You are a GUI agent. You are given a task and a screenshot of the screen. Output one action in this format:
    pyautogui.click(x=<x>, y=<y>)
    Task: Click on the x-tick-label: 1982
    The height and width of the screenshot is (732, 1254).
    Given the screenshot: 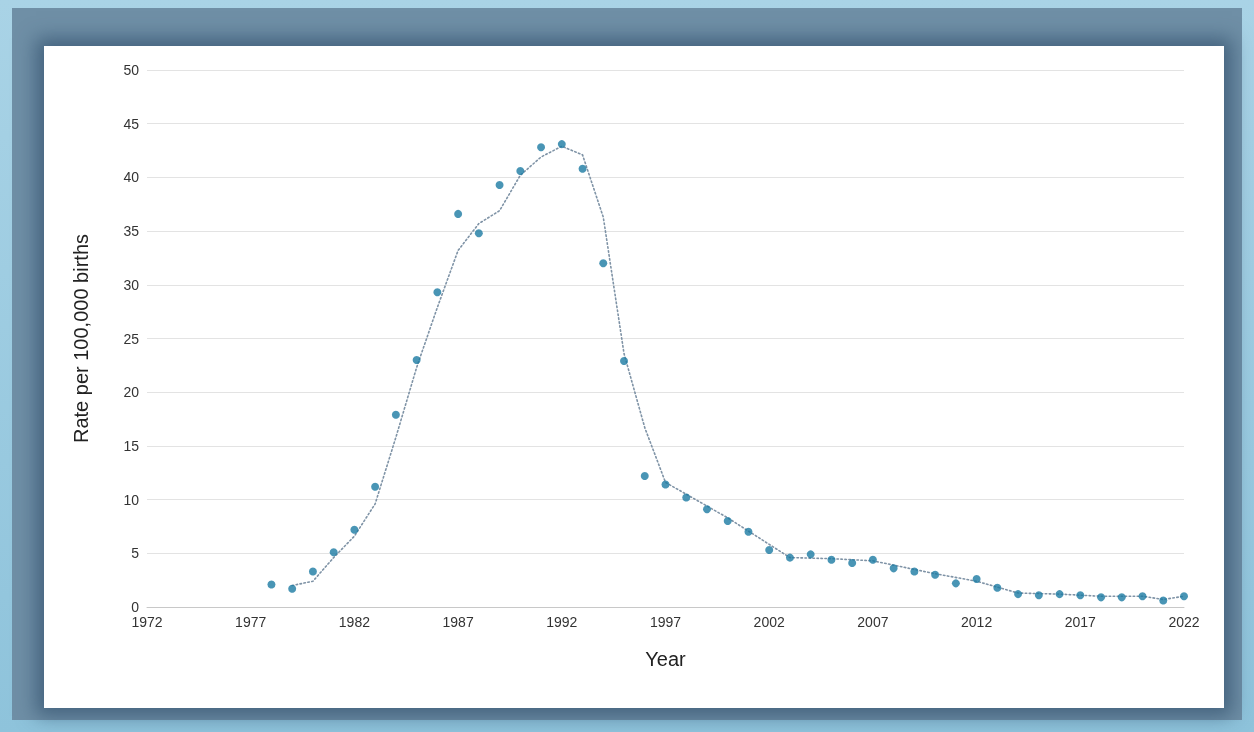 What is the action you would take?
    pyautogui.click(x=354, y=622)
    